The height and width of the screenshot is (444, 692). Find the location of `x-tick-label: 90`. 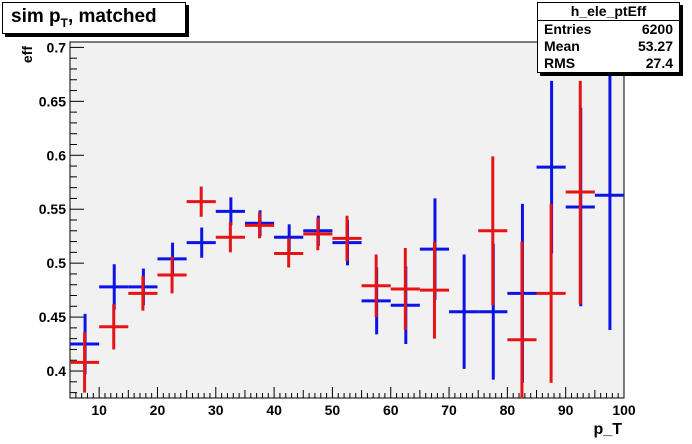

x-tick-label: 90 is located at coordinates (566, 410).